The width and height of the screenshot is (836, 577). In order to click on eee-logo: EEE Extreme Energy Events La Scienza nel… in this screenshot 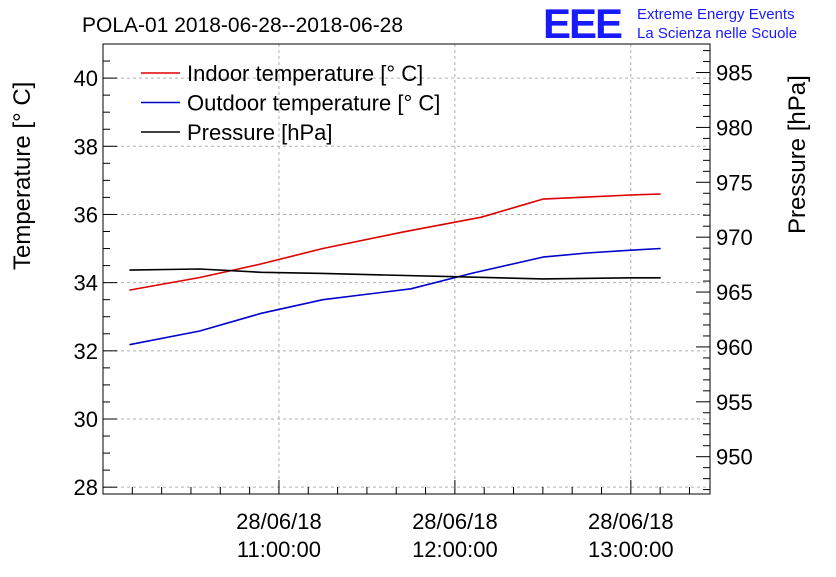, I will do `click(670, 23)`.